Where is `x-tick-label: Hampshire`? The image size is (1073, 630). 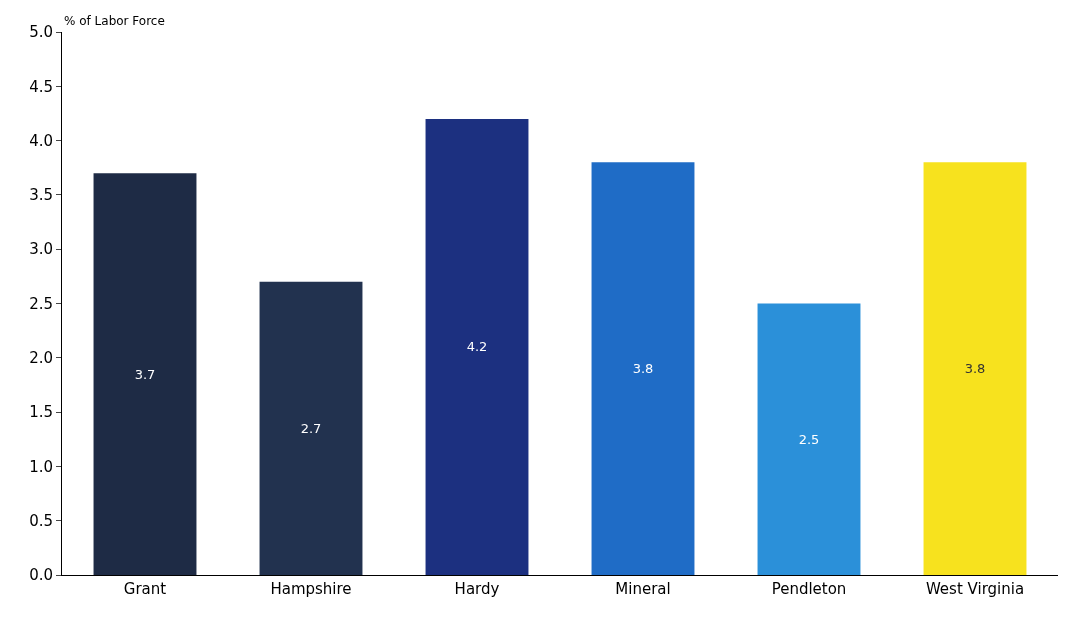
x-tick-label: Hampshire is located at coordinates (311, 589).